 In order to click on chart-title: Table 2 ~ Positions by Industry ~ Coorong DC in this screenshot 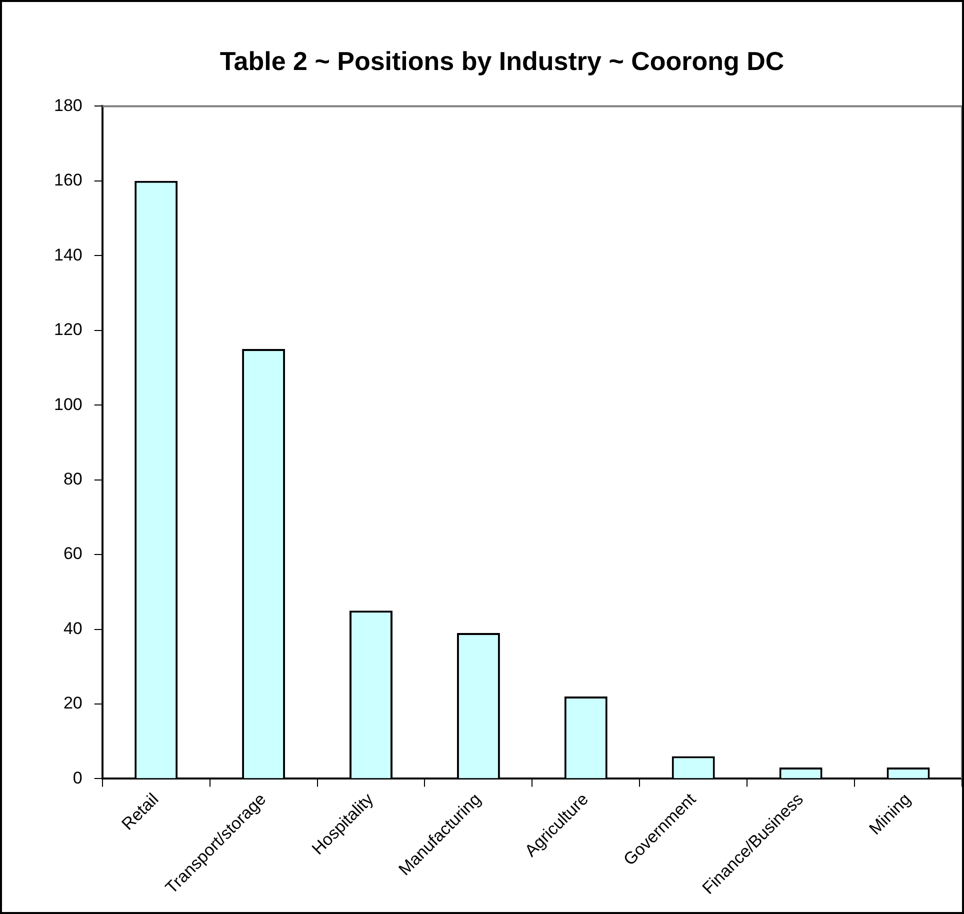, I will do `click(502, 61)`.